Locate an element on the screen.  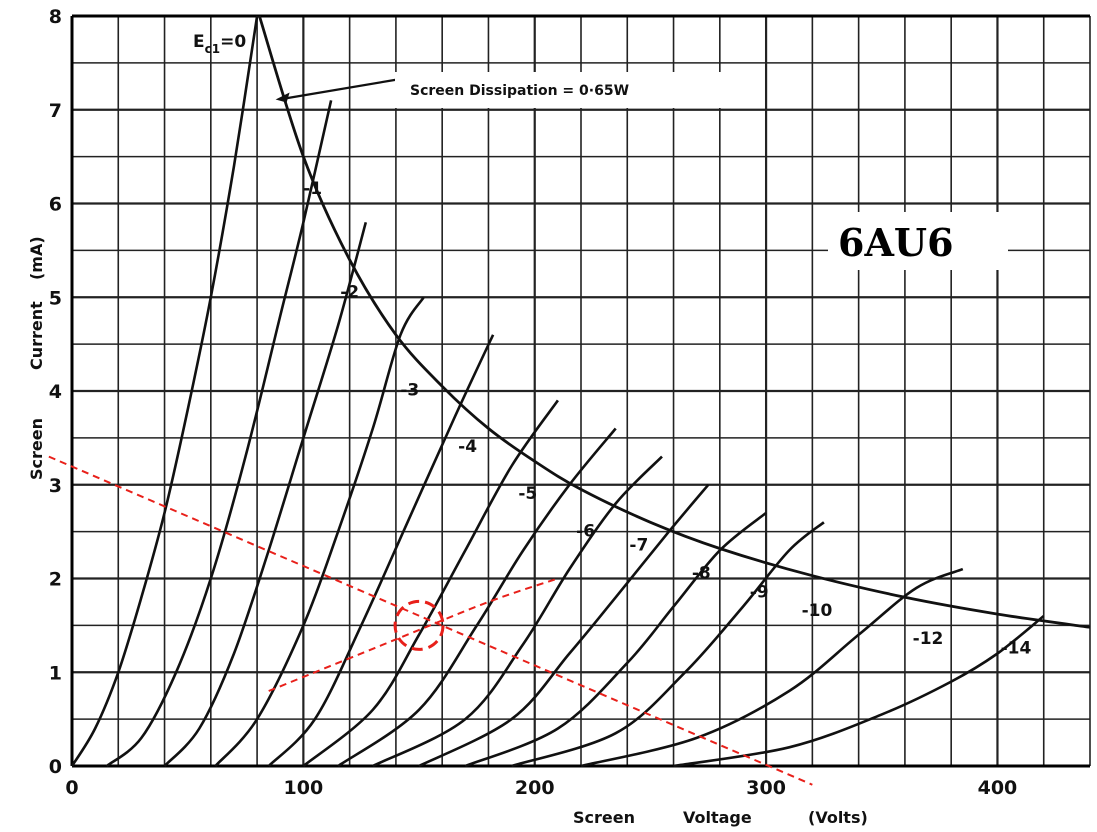
dissipation-label: Screen Dissipation = 0·65W is located at coordinates (519, 91).